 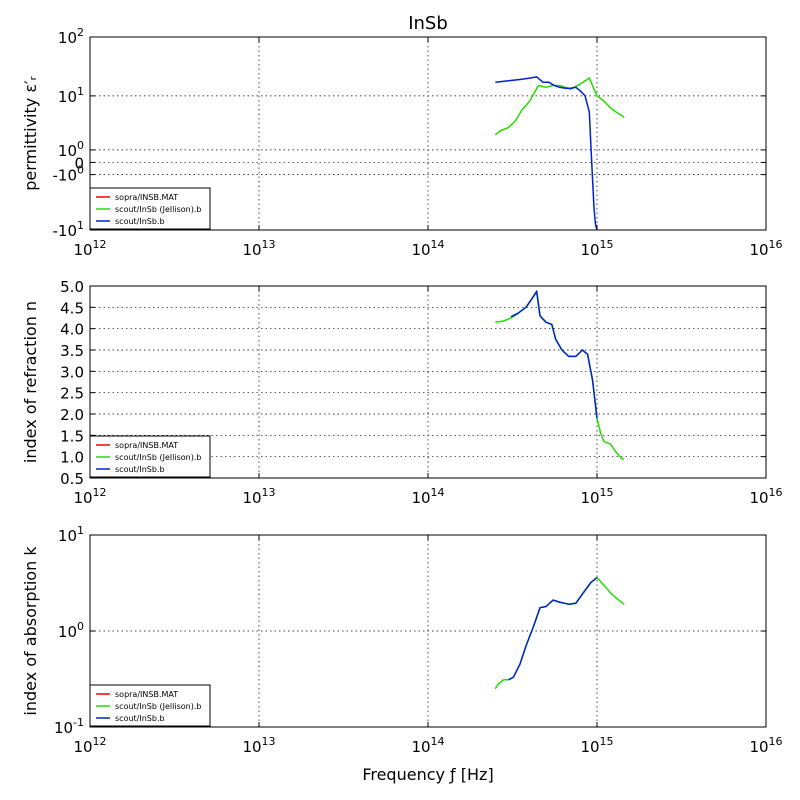 What do you see at coordinates (79, 163) in the screenshot?
I see `y-tick-label: 0` at bounding box center [79, 163].